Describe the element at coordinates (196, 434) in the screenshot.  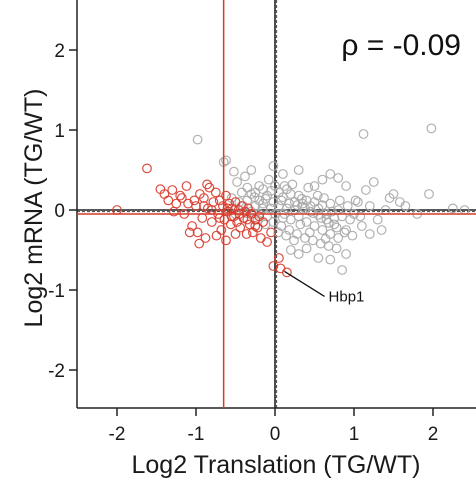
I see `x-tick-label: -1` at that location.